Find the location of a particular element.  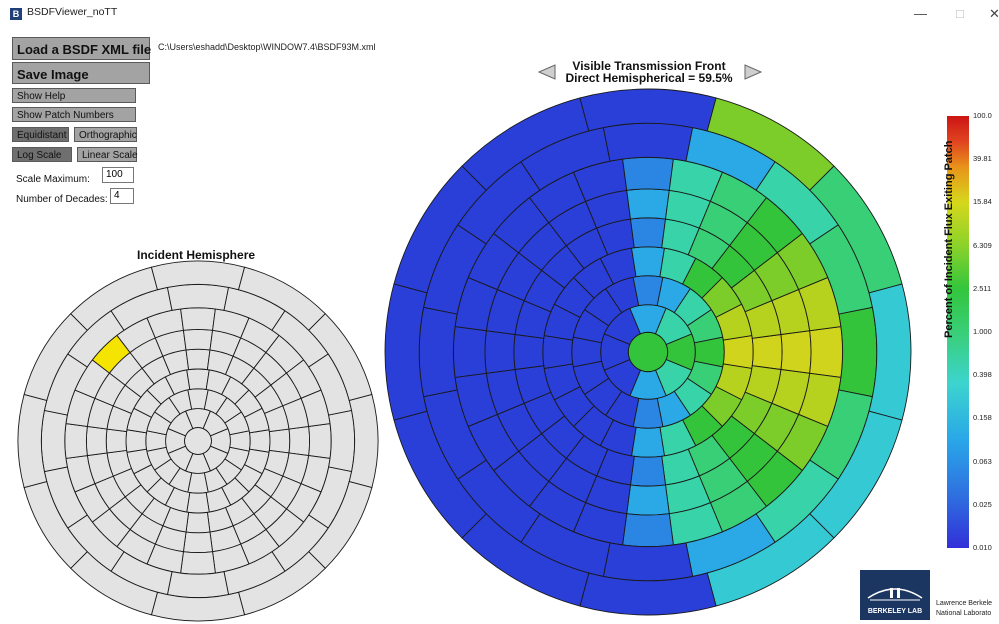

colorbar-tick: 2.511 is located at coordinates (982, 288).